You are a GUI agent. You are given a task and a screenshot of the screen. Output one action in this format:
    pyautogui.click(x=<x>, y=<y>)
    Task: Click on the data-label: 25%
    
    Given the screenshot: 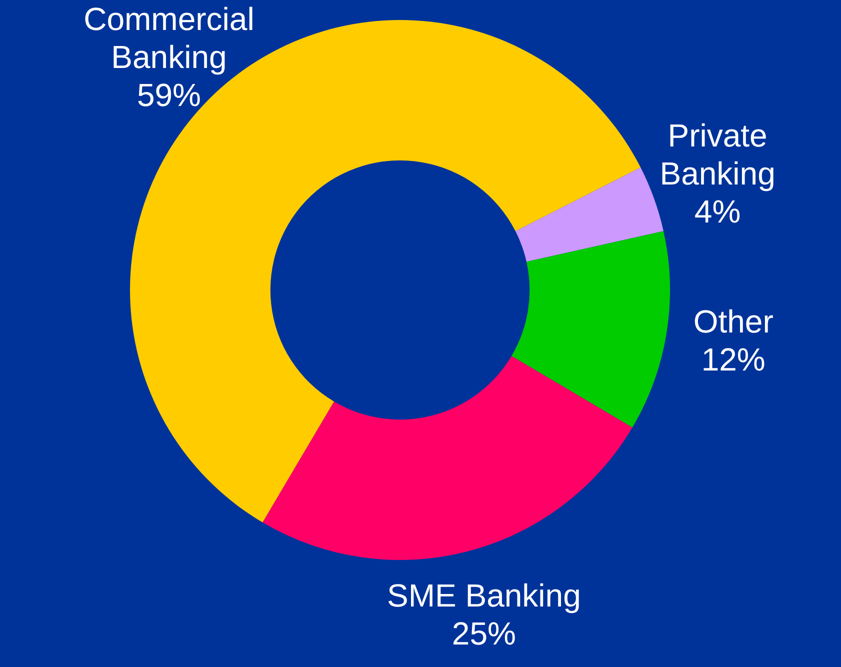 What is the action you would take?
    pyautogui.click(x=484, y=634)
    